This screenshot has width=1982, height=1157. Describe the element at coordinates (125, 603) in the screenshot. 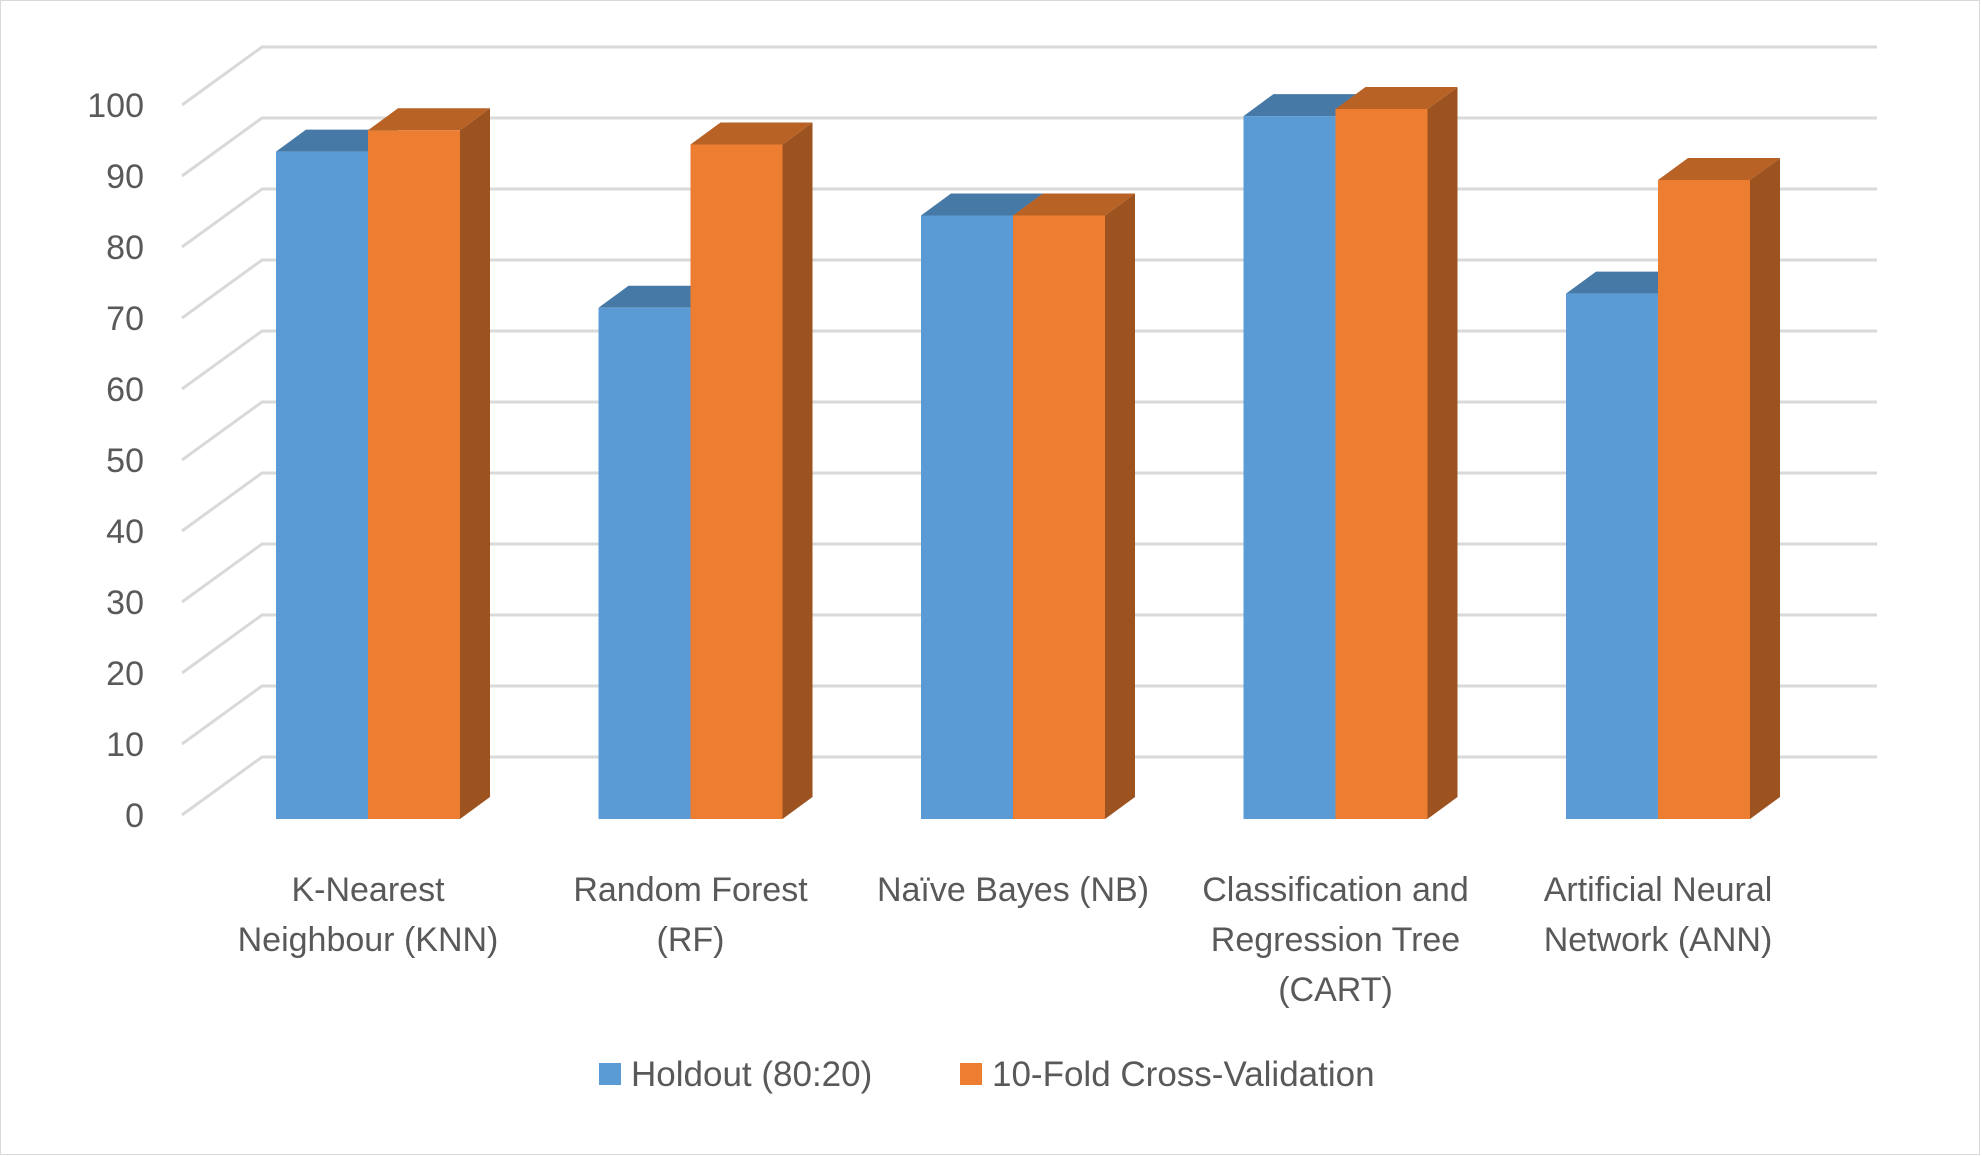

I see `y-tick-label: 30` at that location.